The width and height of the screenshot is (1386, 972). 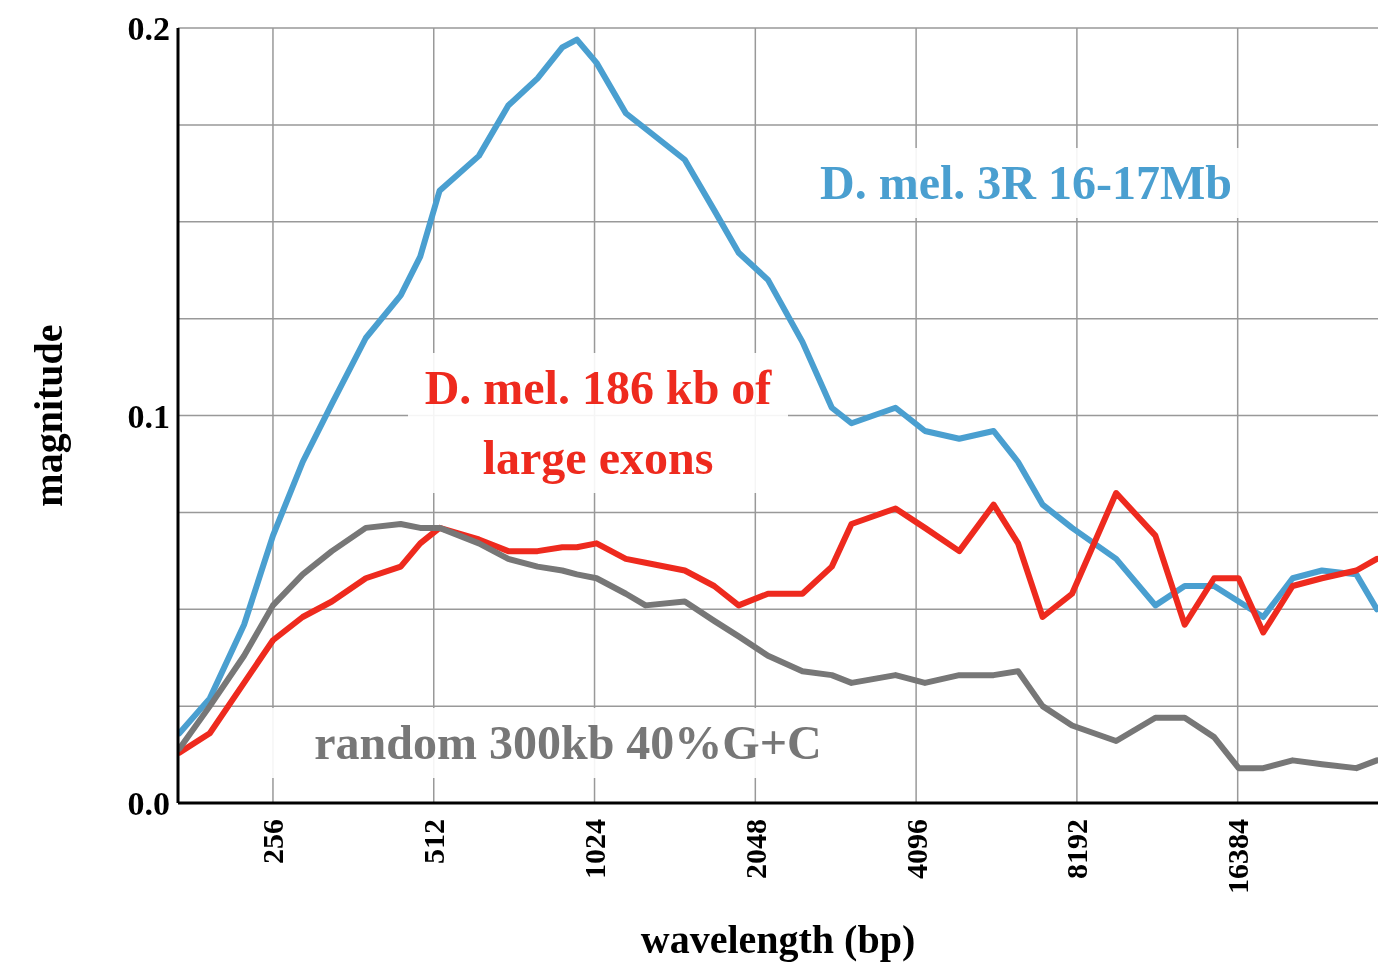 What do you see at coordinates (49, 415) in the screenshot?
I see `y-axis-title: magnitude` at bounding box center [49, 415].